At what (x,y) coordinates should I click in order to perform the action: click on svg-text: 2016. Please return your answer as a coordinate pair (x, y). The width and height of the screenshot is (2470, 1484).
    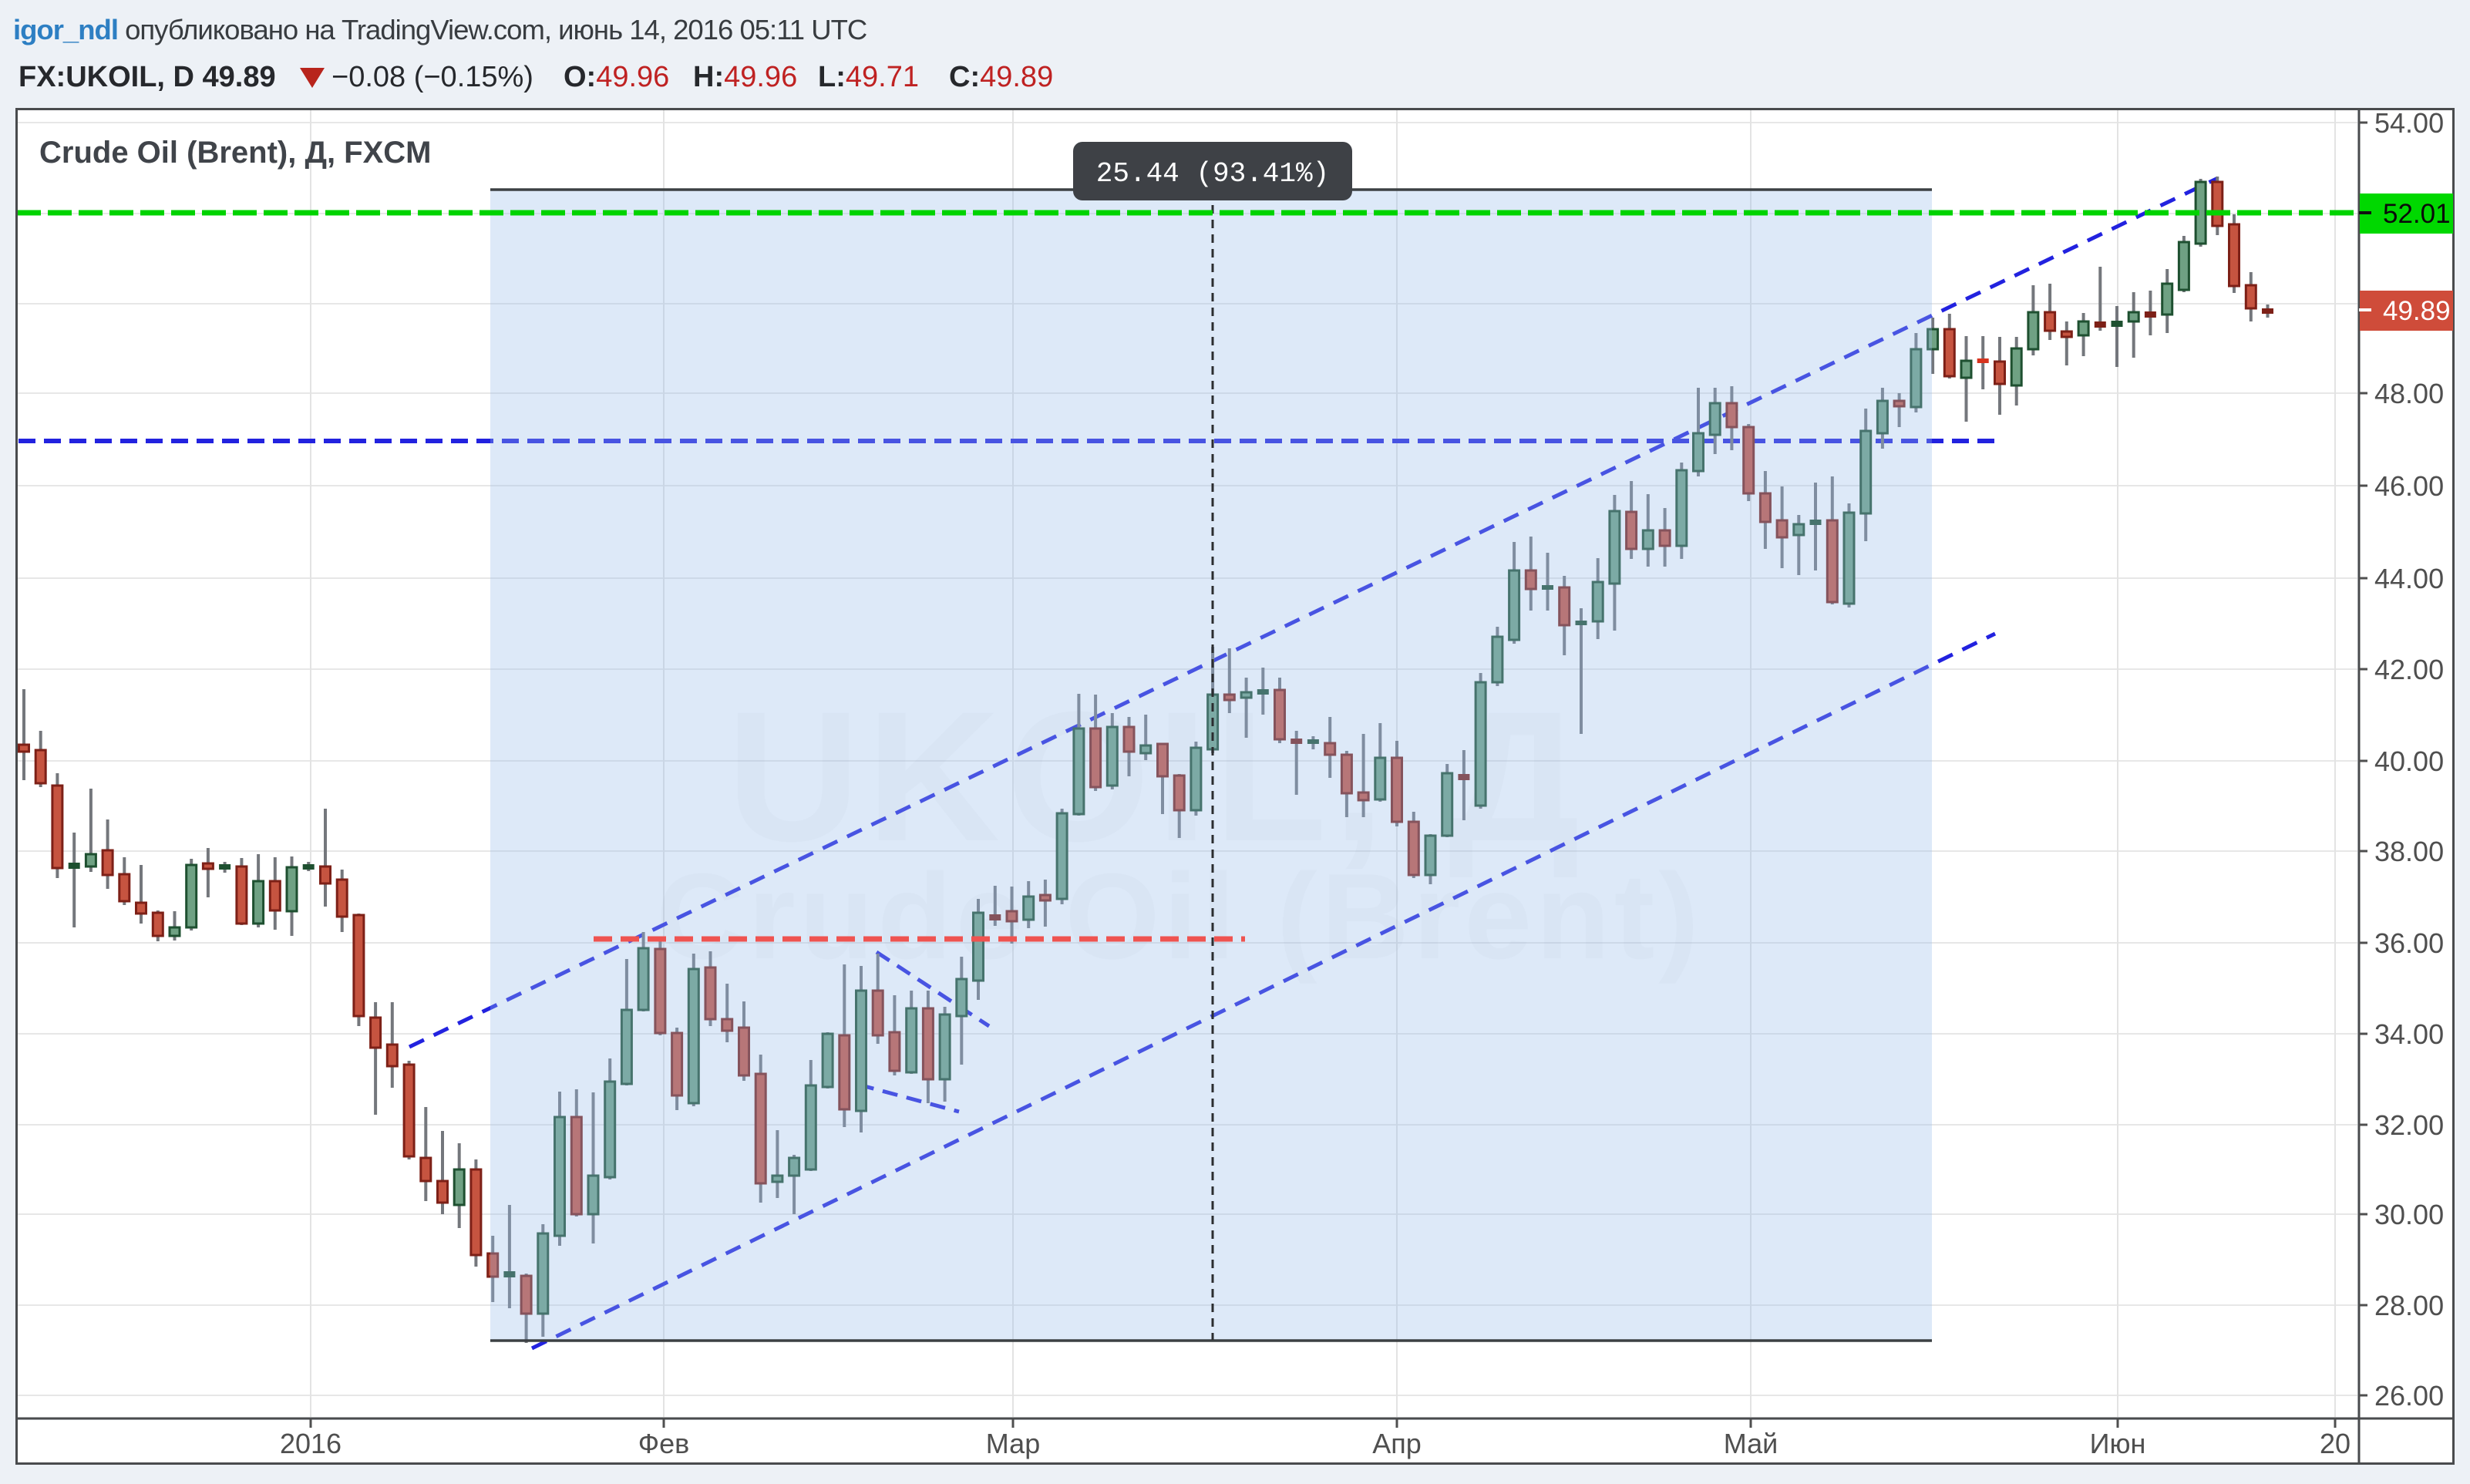
    Looking at the image, I should click on (311, 1443).